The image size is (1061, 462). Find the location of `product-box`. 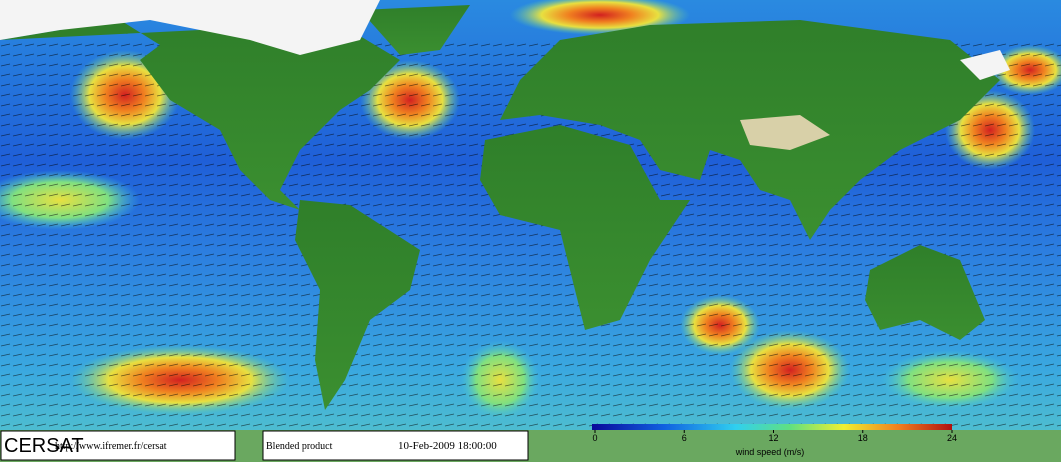

product-box is located at coordinates (395, 445).